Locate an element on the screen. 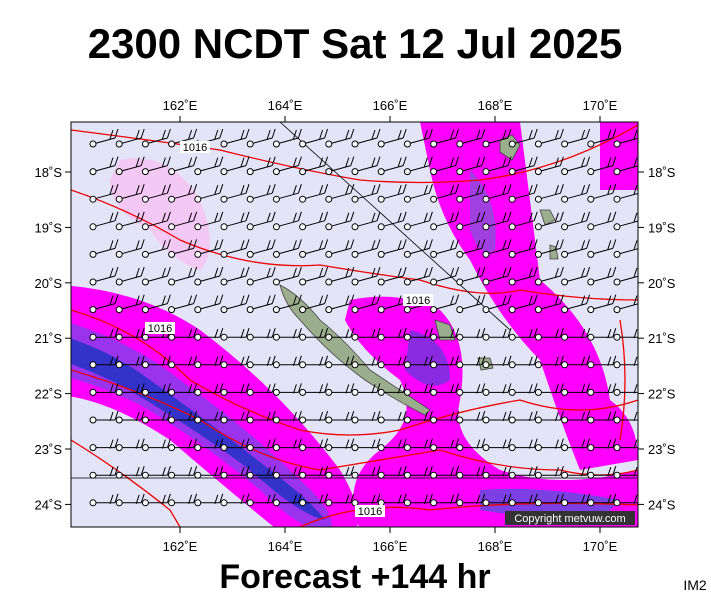 This screenshot has height=600, width=711. lat-label: 19˚S is located at coordinates (49, 227).